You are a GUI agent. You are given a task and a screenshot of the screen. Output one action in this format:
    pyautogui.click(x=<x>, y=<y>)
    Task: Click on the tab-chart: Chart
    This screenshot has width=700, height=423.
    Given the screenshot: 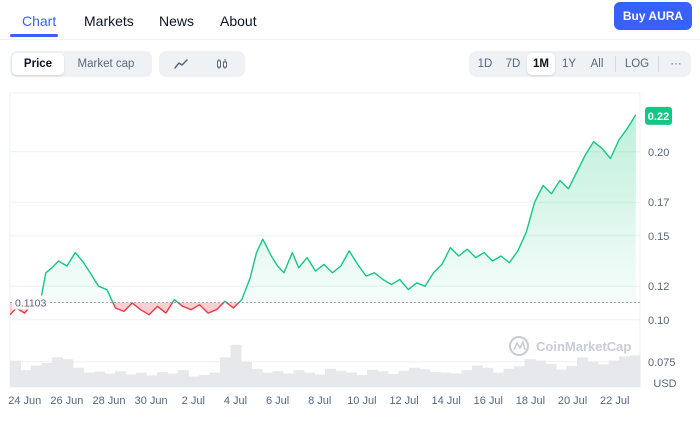 What is the action you would take?
    pyautogui.click(x=39, y=21)
    